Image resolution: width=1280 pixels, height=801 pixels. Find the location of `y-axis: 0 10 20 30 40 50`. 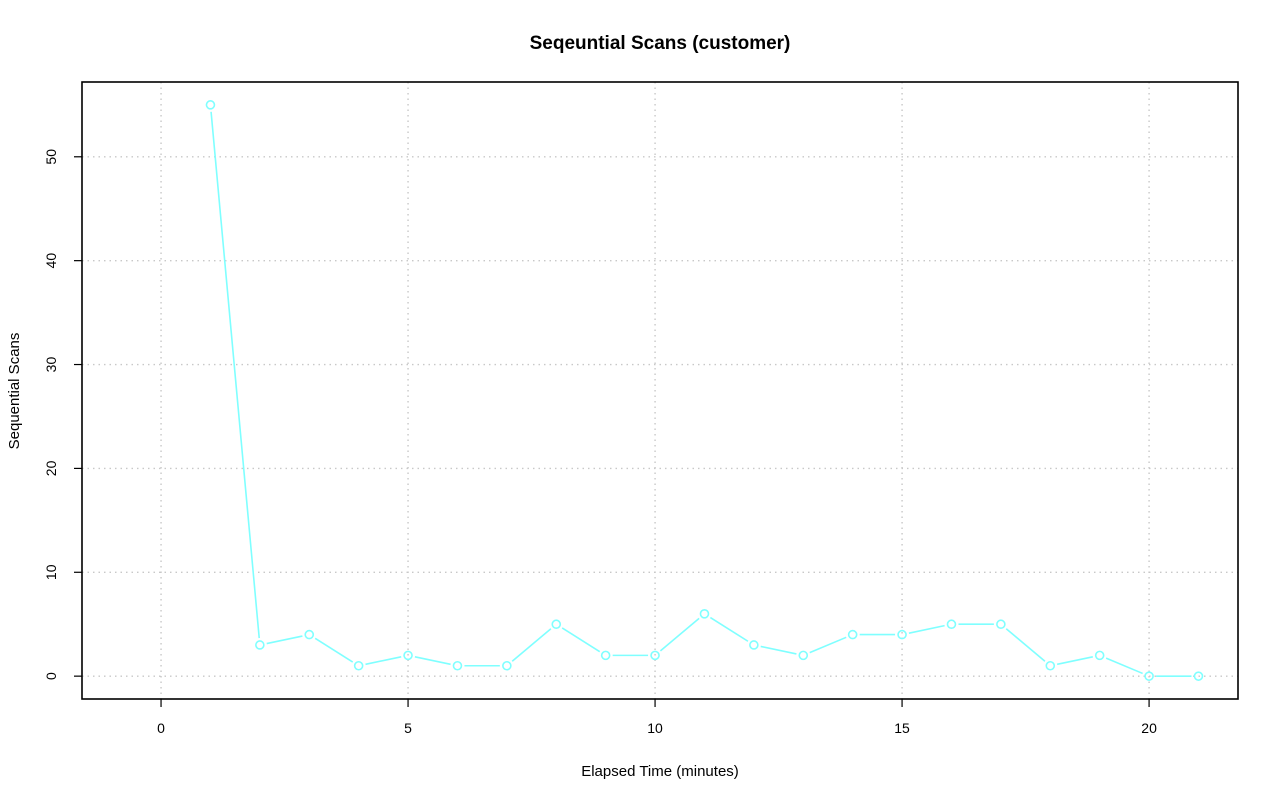

y-axis: 0 10 20 30 40 50 is located at coordinates (62, 414).